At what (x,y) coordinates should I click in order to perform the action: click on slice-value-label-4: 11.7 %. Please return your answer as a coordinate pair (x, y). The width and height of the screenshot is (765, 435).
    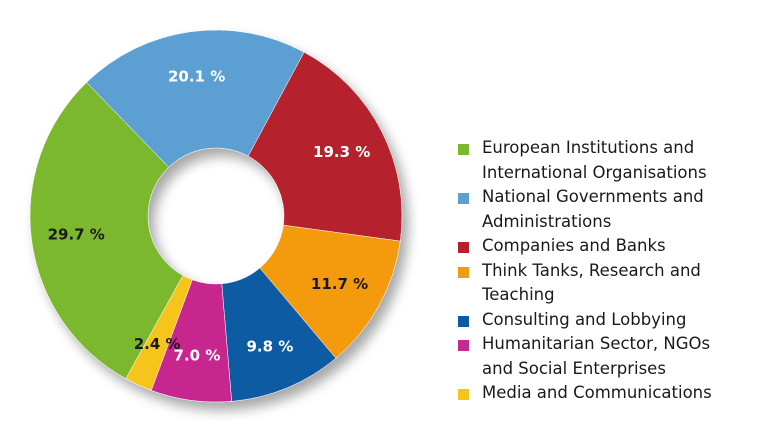
    Looking at the image, I should click on (339, 284).